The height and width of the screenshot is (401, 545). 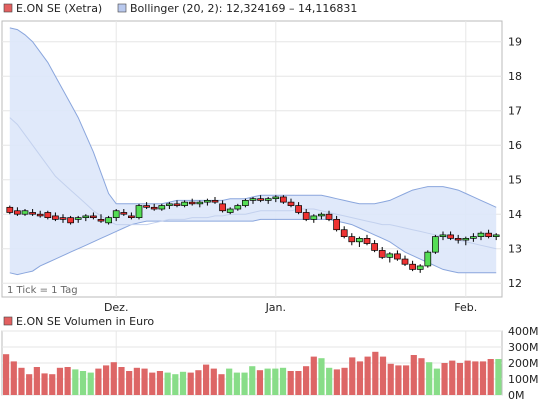 I want to click on x-axis: Dez. Jan. Feb., so click(x=290, y=307).